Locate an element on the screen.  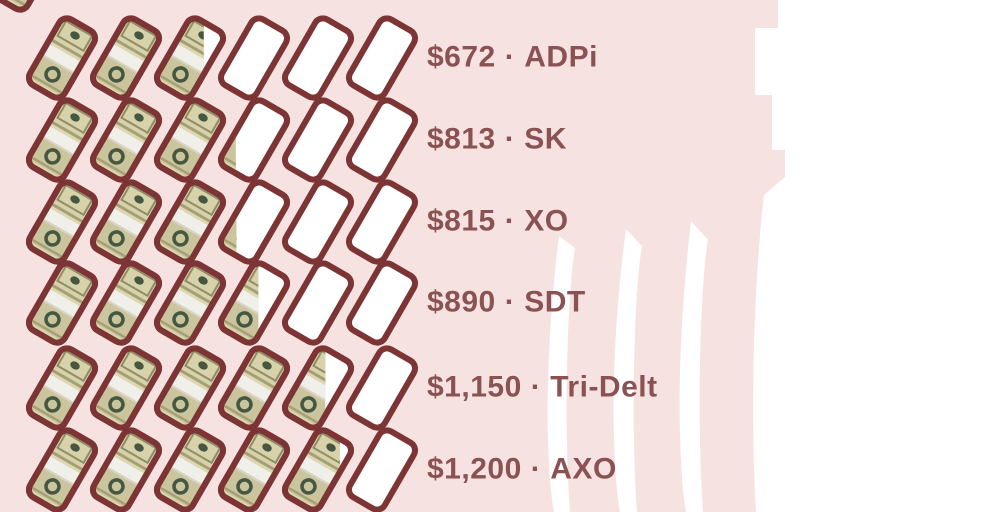
row-amount: $890 is located at coordinates (461, 302).